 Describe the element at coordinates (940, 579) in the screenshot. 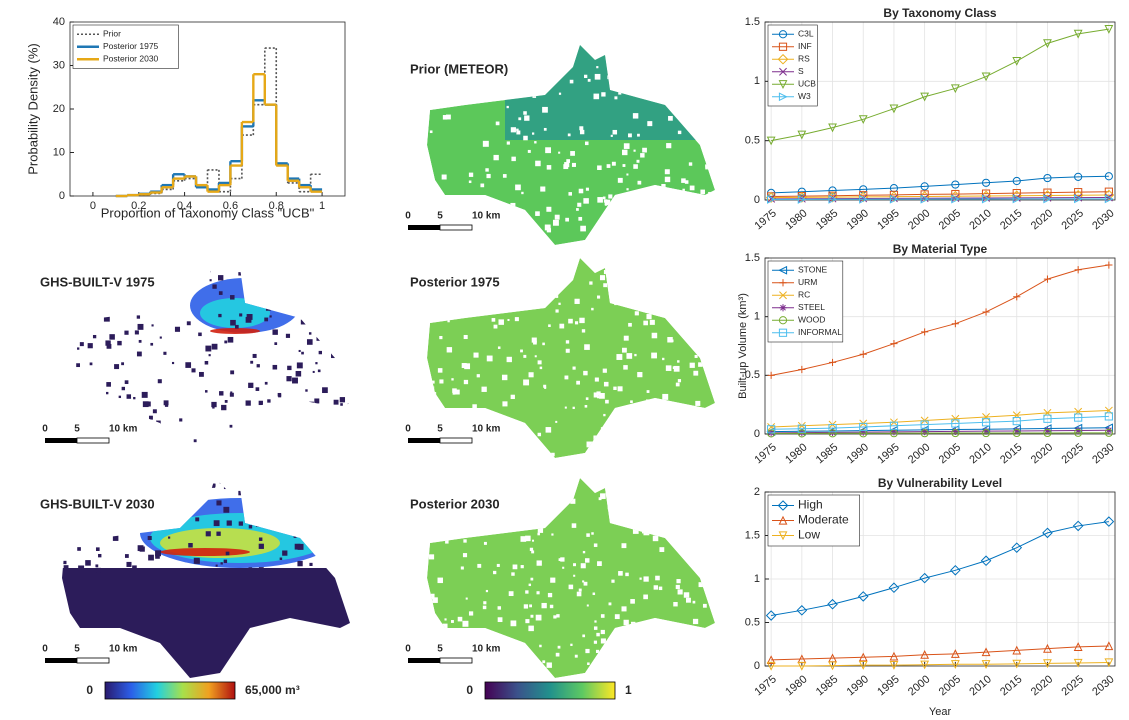

I see `axes-box` at that location.